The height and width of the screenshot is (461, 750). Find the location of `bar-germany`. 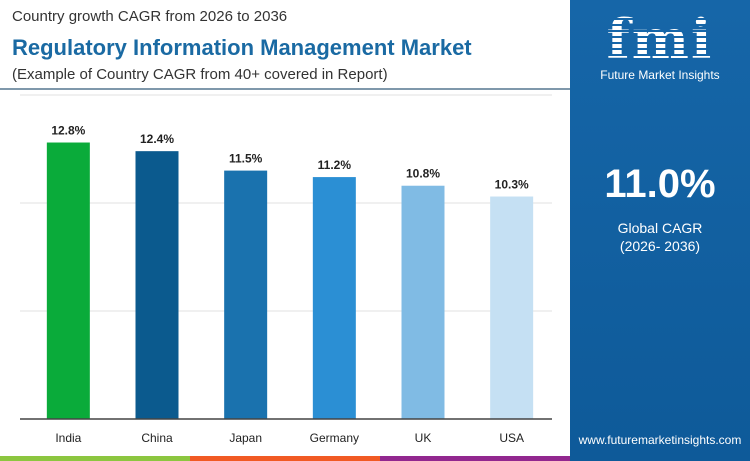

bar-germany is located at coordinates (334, 298).